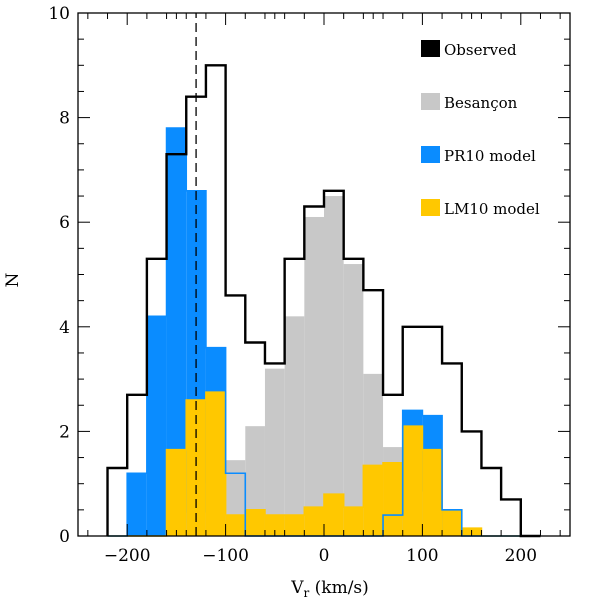  I want to click on lm10-model-series, so click(324, 464).